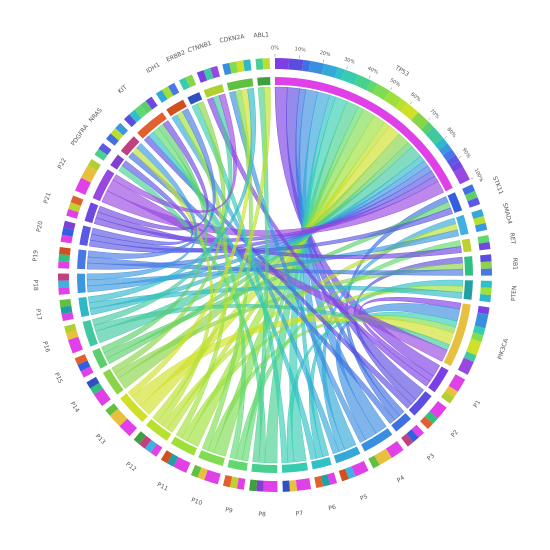  What do you see at coordinates (300, 49) in the screenshot?
I see `tick-label: 10%` at bounding box center [300, 49].